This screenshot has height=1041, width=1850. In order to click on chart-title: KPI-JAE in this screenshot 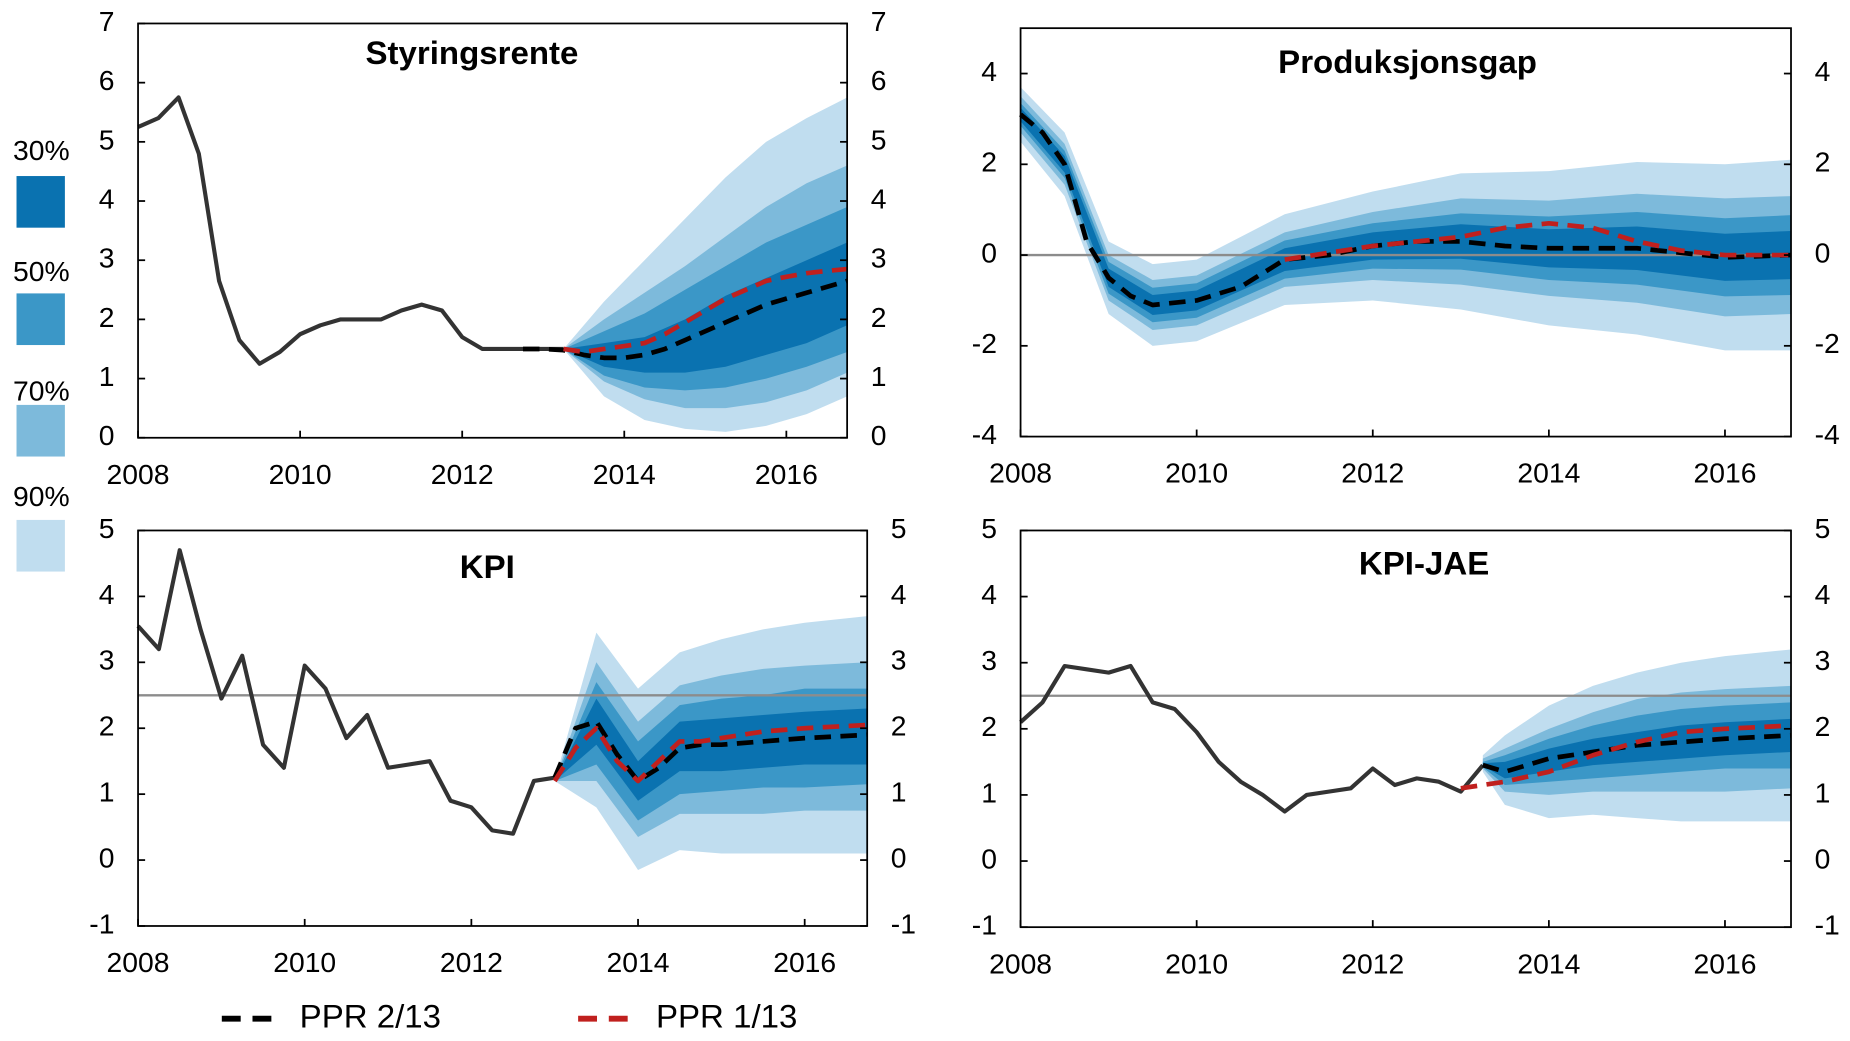, I will do `click(1424, 562)`.